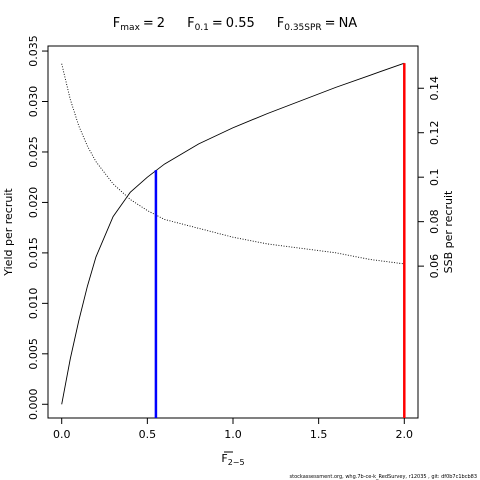 The width and height of the screenshot is (480, 480). What do you see at coordinates (8, 232) in the screenshot?
I see `y-axis-label: Yield per recruit` at bounding box center [8, 232].